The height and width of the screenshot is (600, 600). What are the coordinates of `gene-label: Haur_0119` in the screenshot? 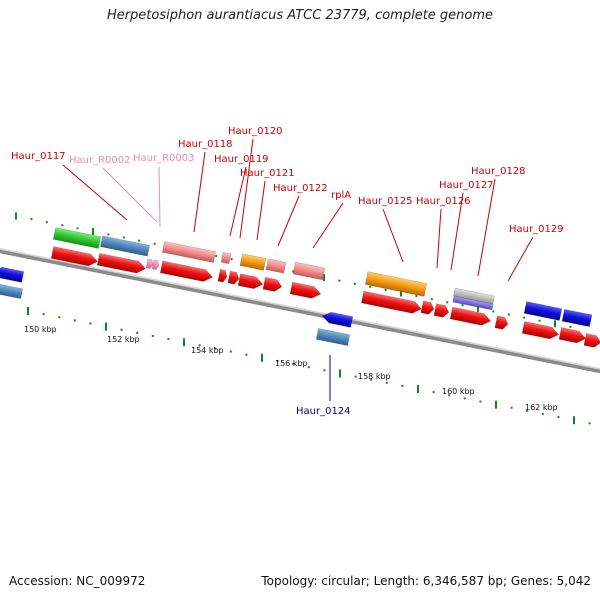 It's located at (241, 159).